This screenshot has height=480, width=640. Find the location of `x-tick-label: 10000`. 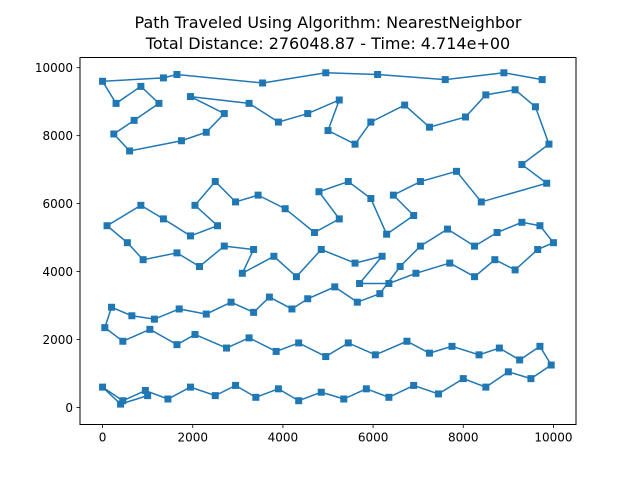

x-tick-label: 10000 is located at coordinates (553, 438).